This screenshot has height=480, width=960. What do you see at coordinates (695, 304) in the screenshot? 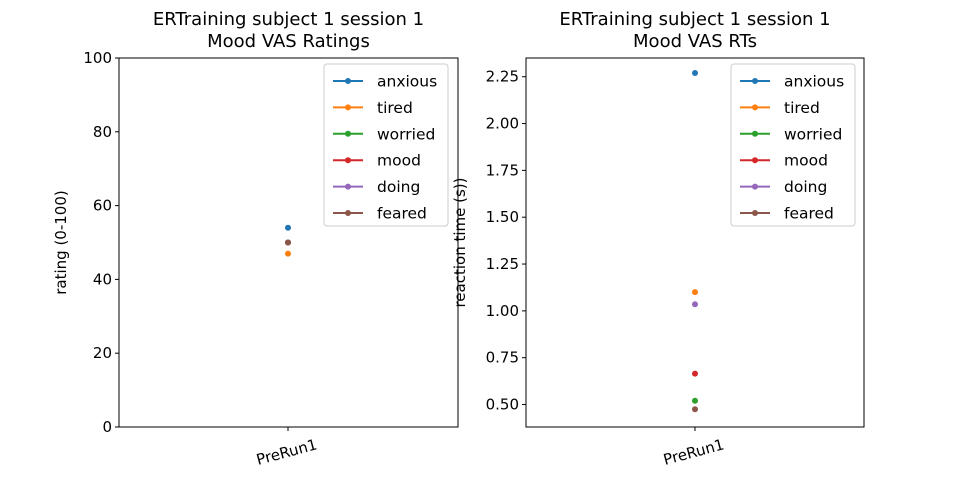
I see `data-point-doing` at bounding box center [695, 304].